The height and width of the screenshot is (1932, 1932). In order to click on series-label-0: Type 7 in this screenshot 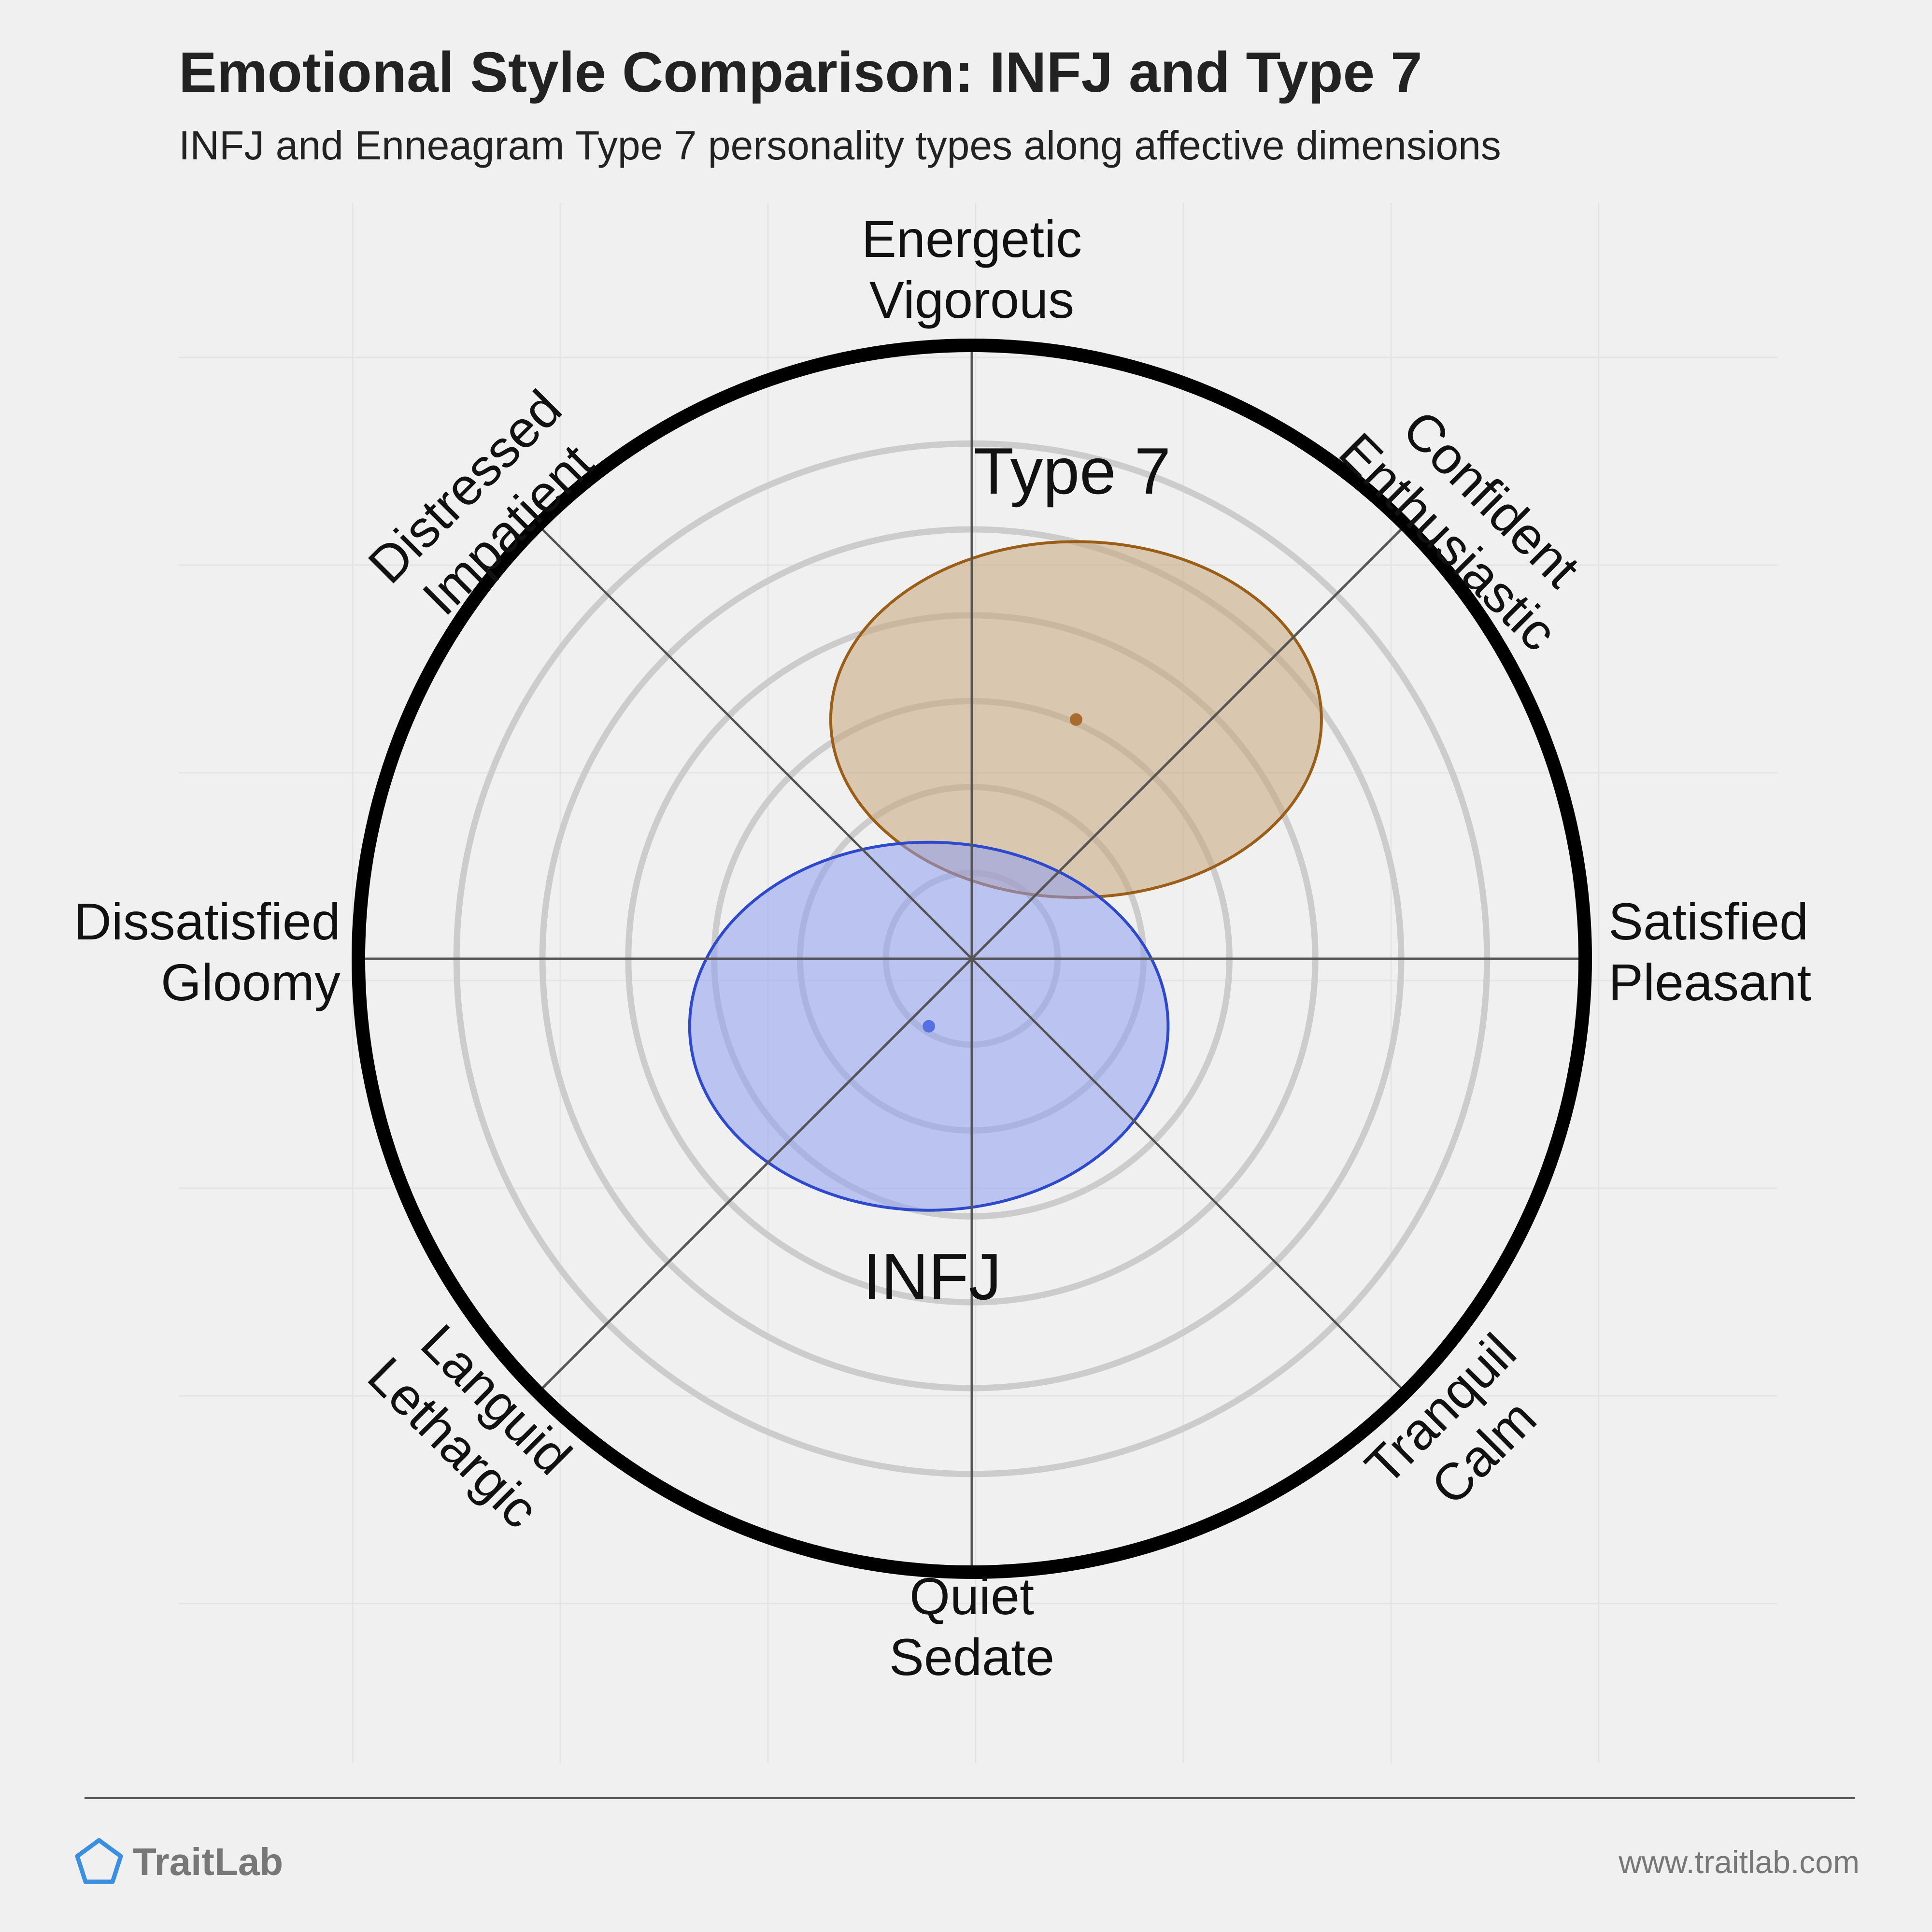, I will do `click(1072, 471)`.